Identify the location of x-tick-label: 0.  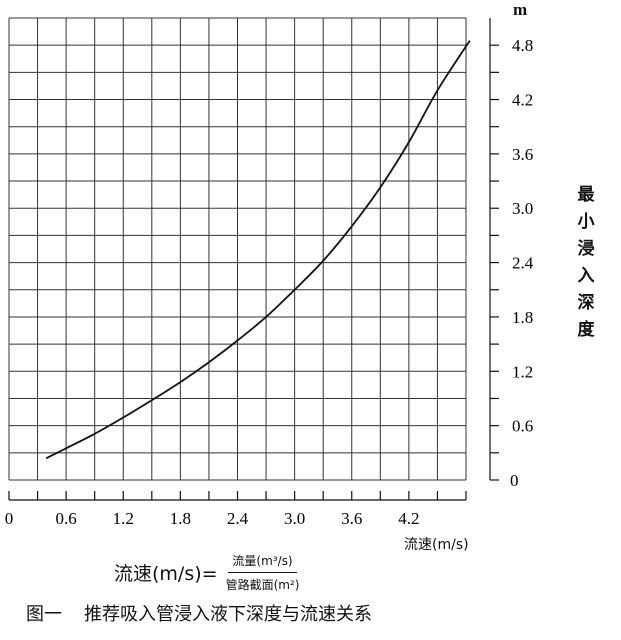
(9, 518).